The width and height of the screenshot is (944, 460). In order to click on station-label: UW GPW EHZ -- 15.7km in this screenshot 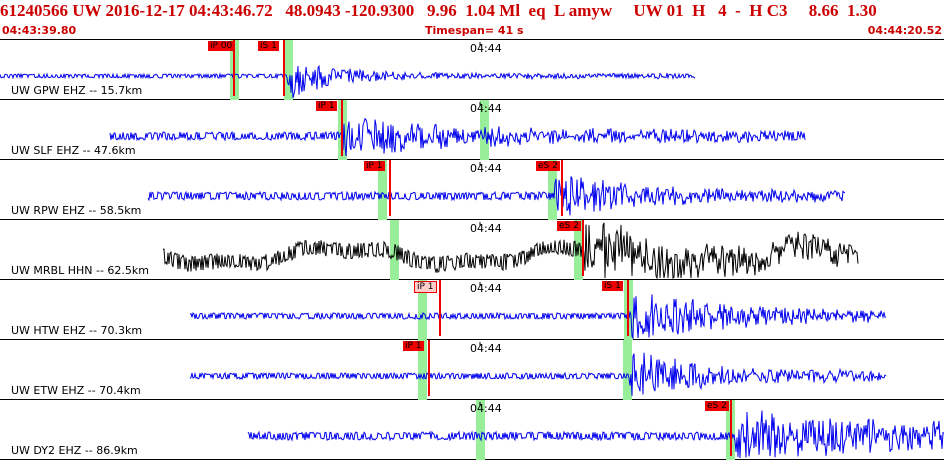, I will do `click(77, 90)`.